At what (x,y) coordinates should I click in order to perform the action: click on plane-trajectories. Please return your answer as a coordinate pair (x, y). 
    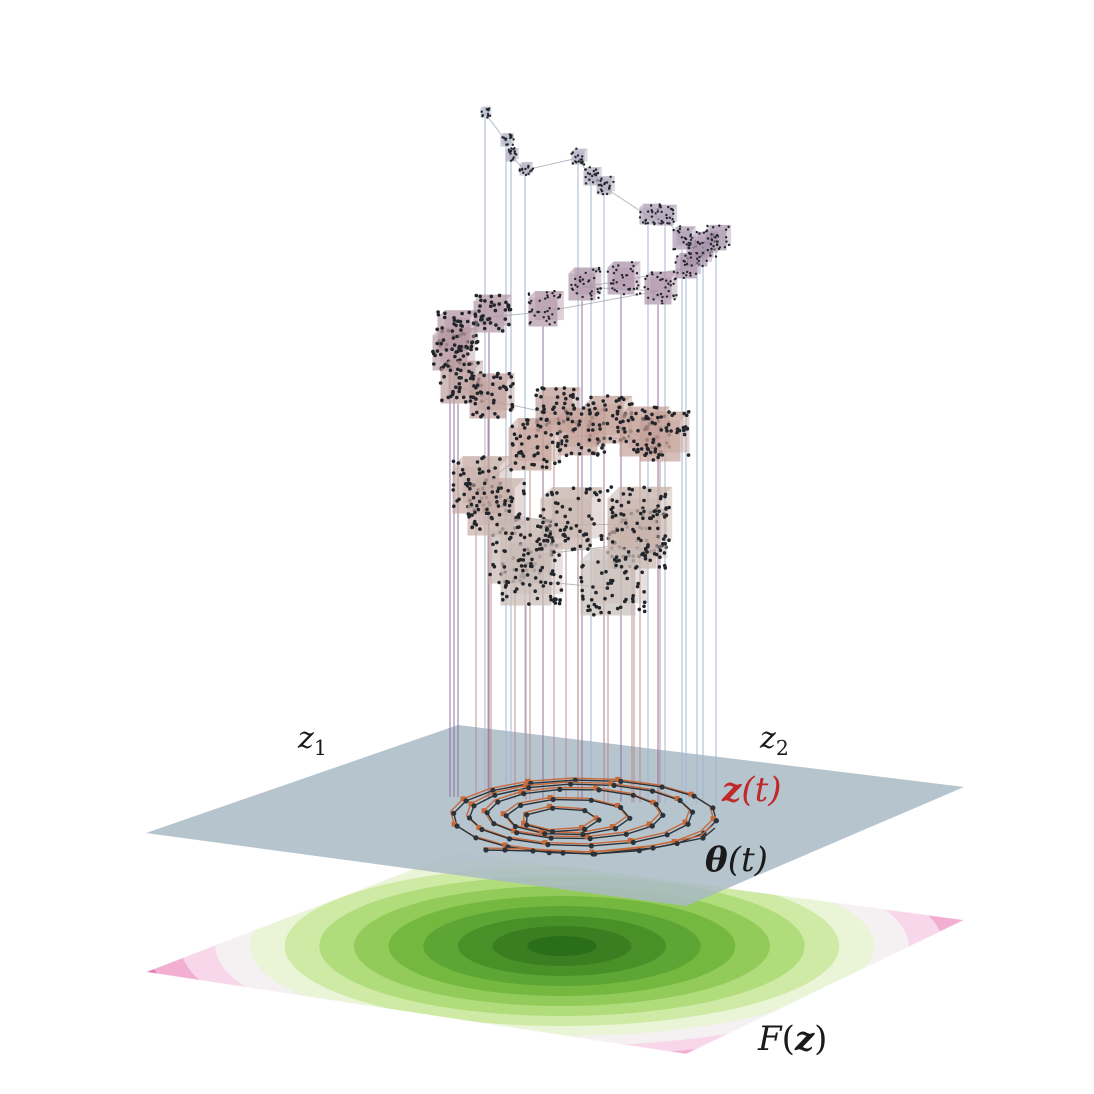
    Looking at the image, I should click on (584, 816).